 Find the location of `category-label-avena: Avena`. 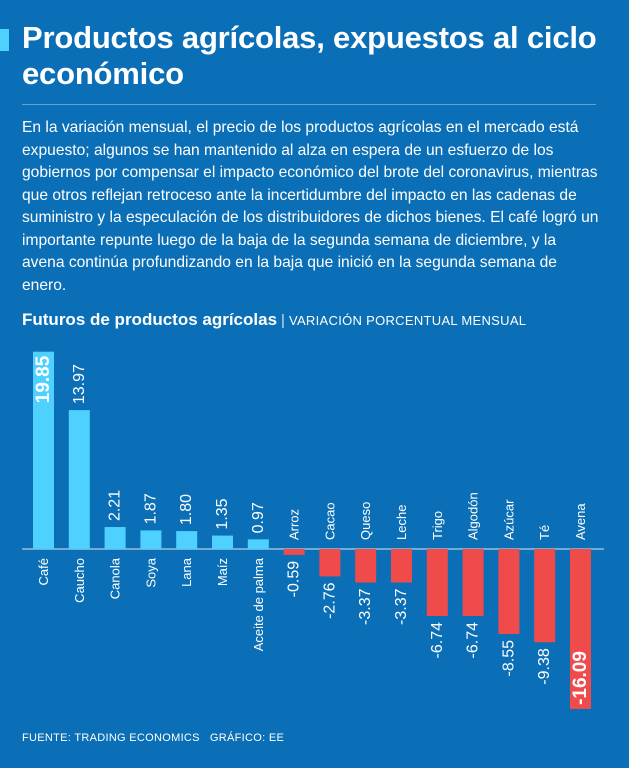

category-label-avena: Avena is located at coordinates (580, 521).